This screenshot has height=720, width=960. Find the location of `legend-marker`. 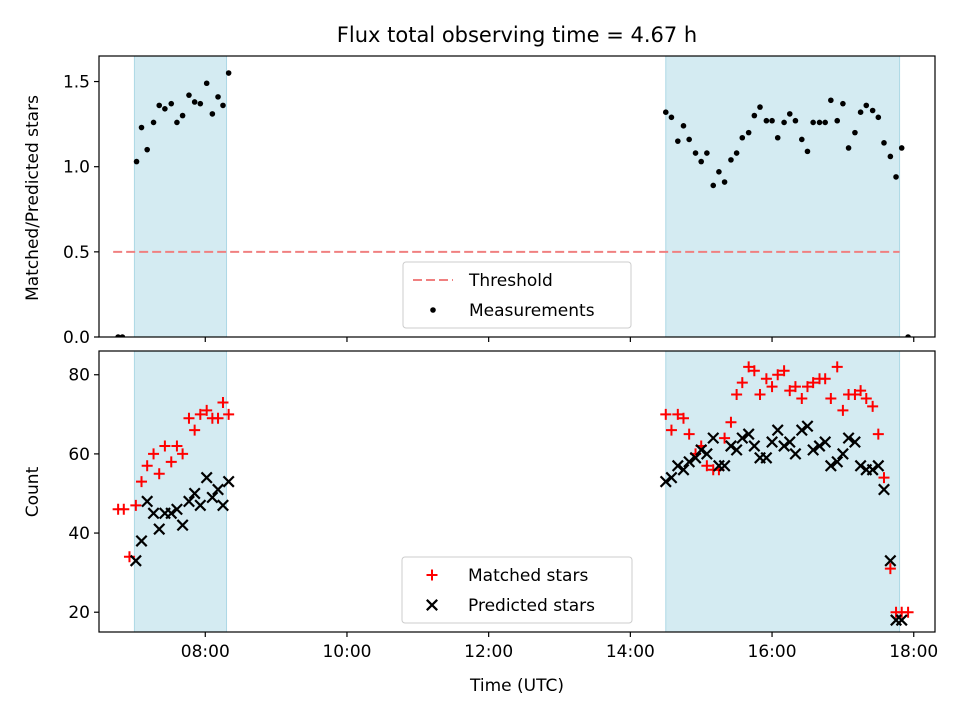

legend-marker is located at coordinates (432, 605).